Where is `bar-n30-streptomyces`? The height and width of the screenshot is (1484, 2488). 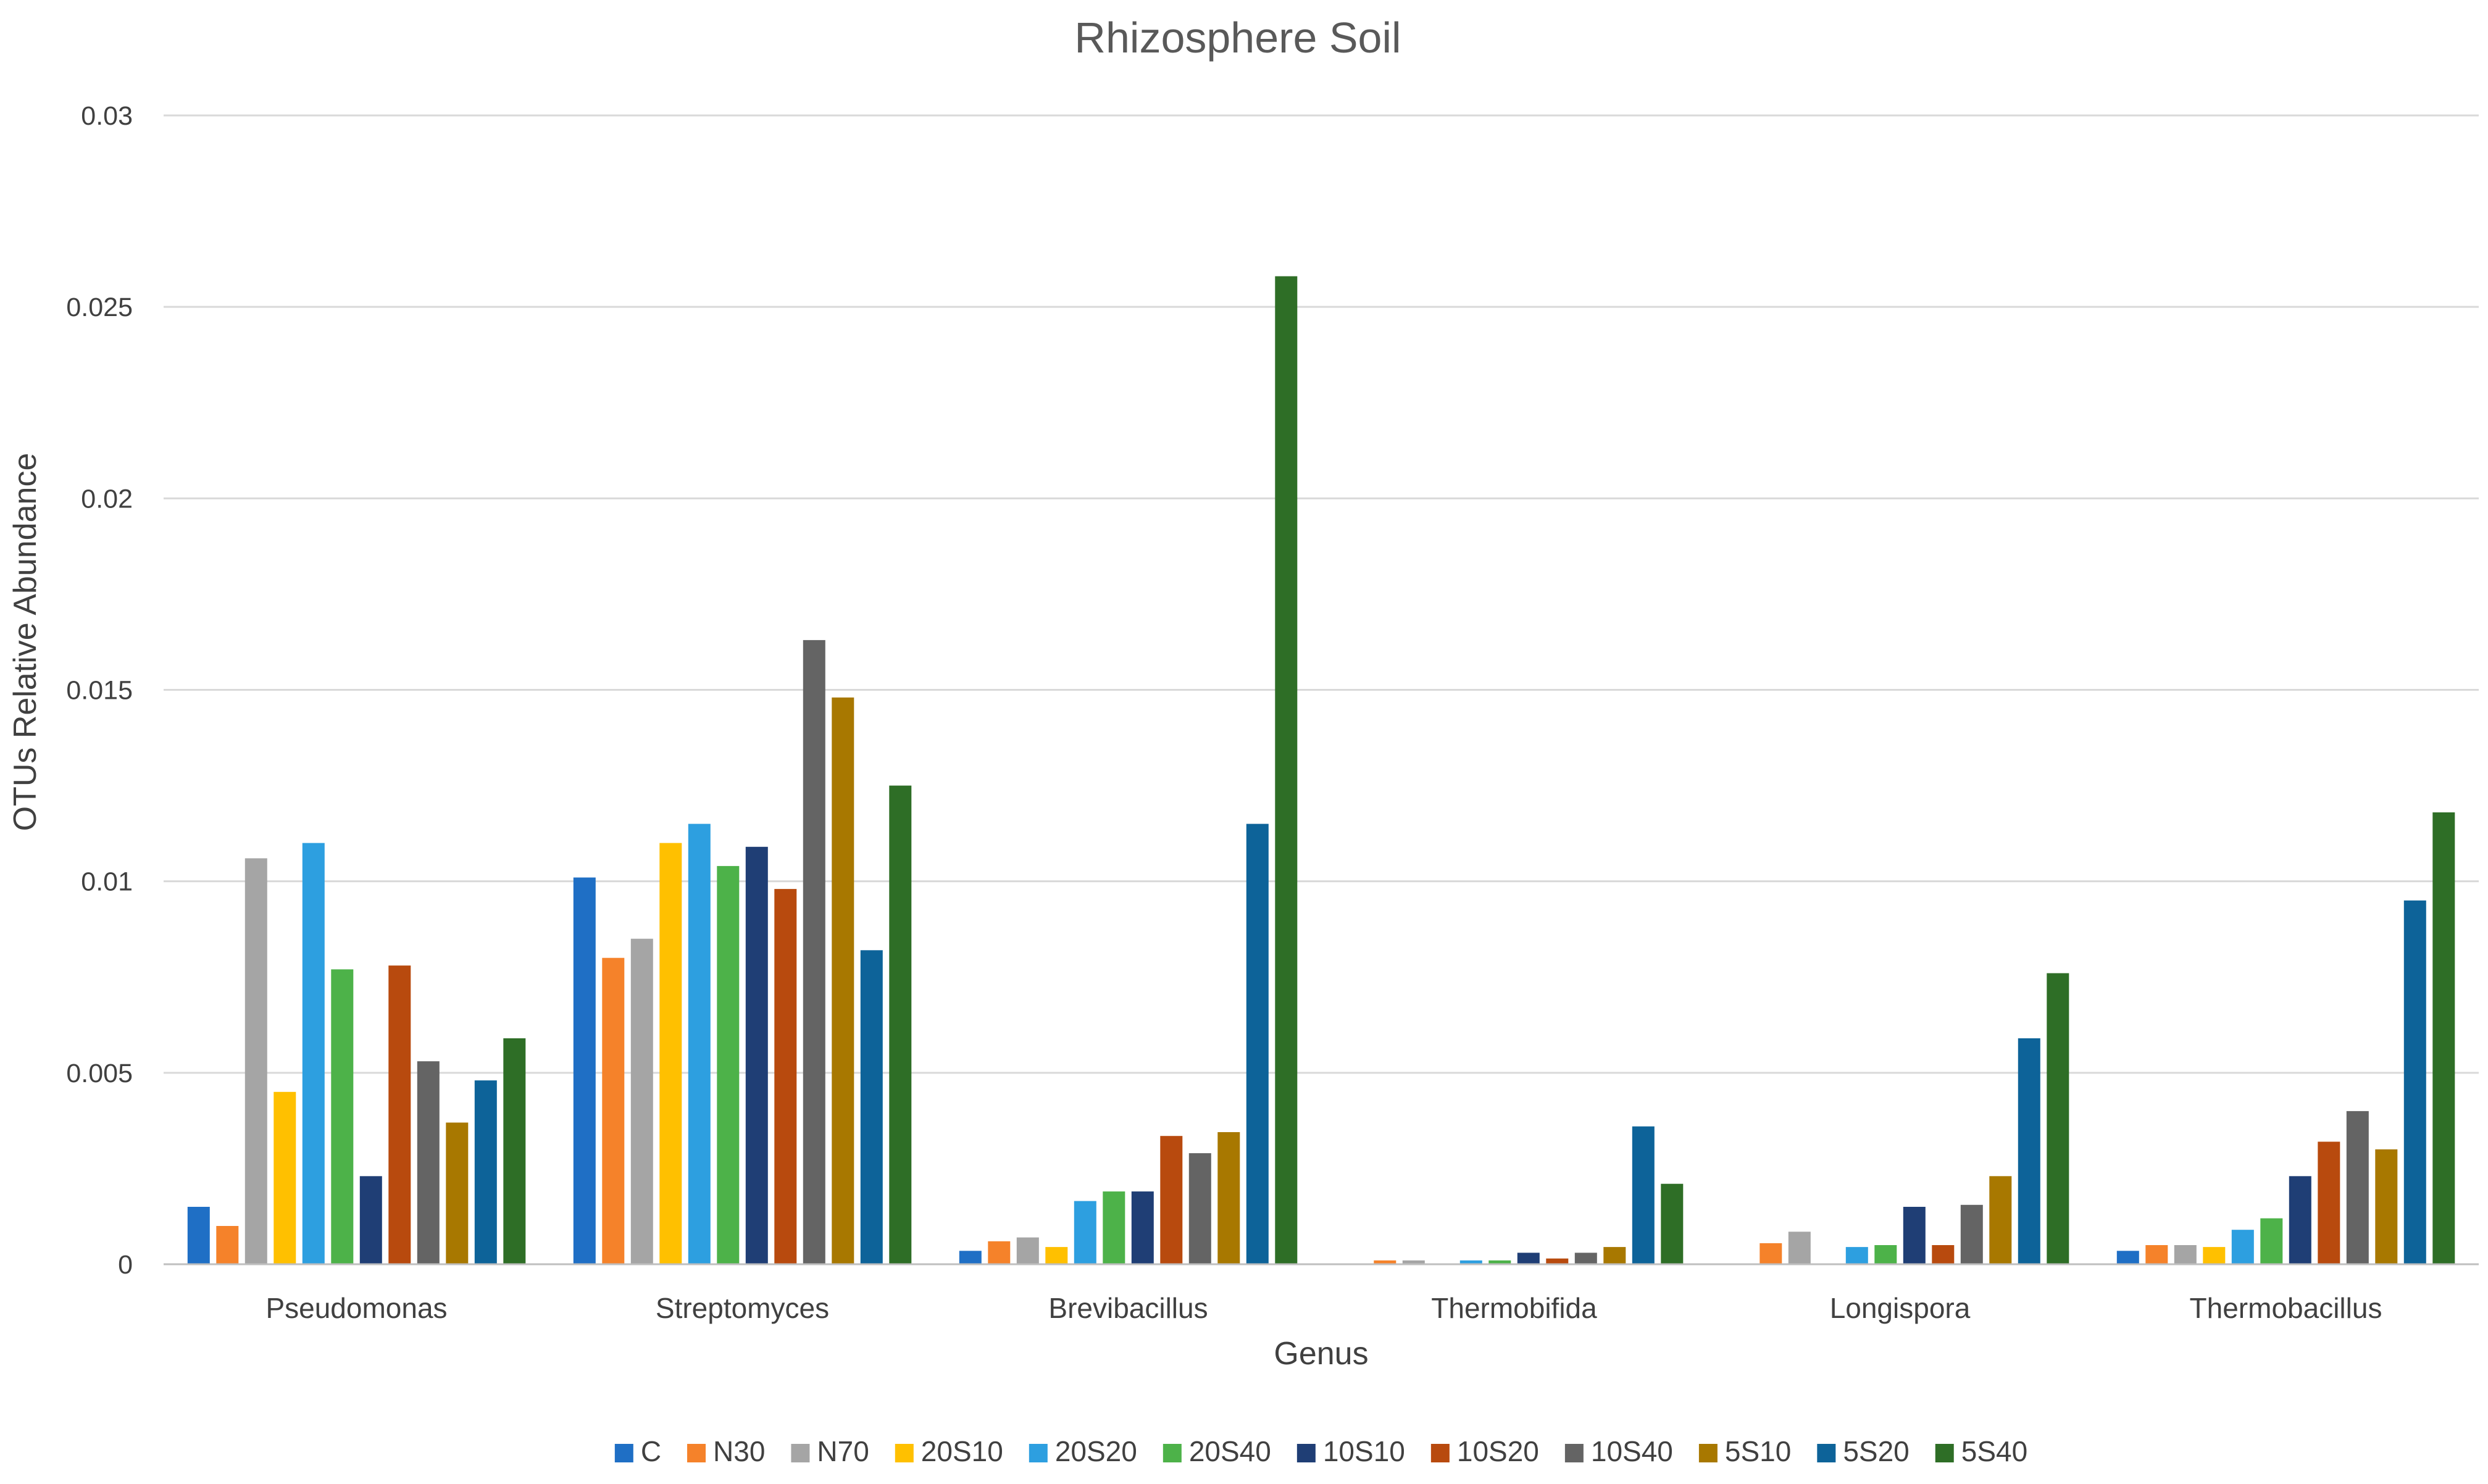
bar-n30-streptomyces is located at coordinates (613, 1110).